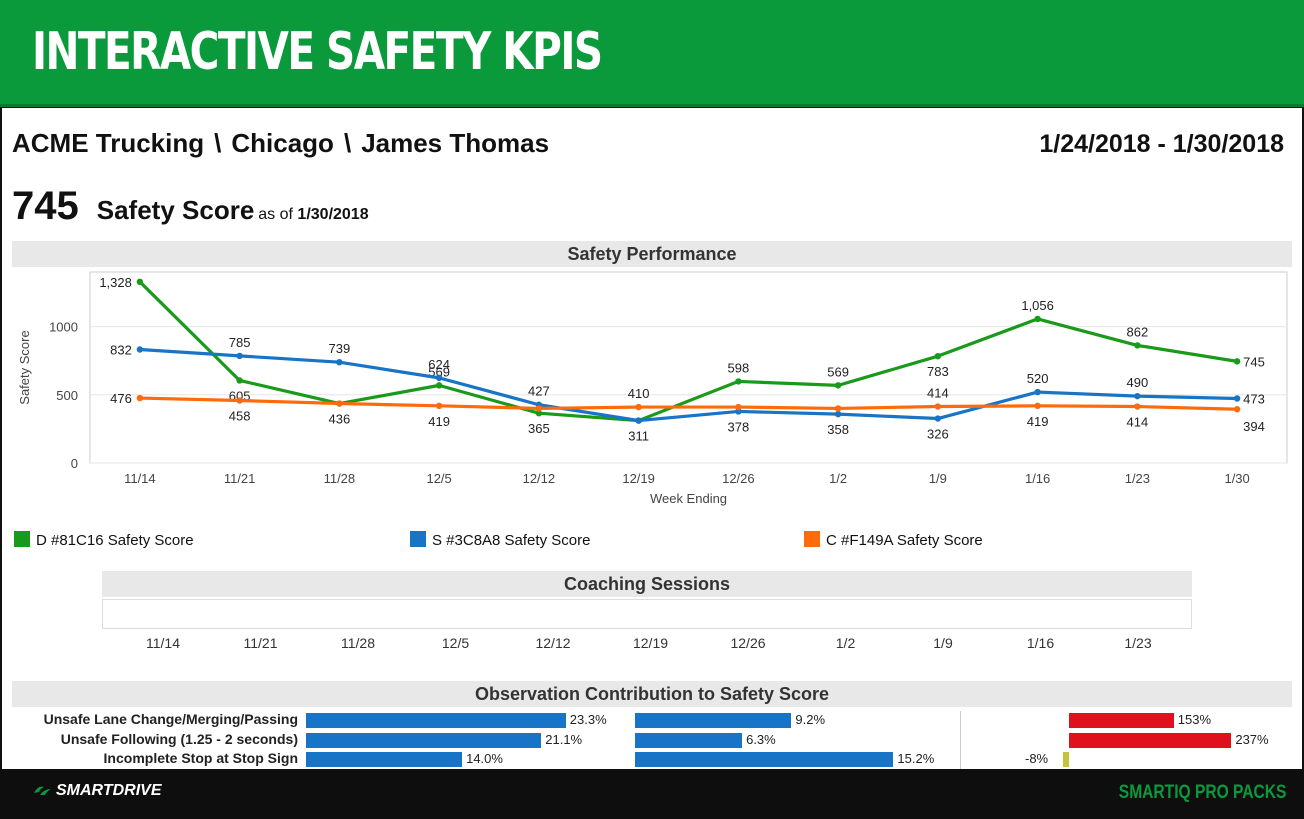 This screenshot has width=1304, height=819. I want to click on breadcrumb-location: Chicago, so click(282, 143).